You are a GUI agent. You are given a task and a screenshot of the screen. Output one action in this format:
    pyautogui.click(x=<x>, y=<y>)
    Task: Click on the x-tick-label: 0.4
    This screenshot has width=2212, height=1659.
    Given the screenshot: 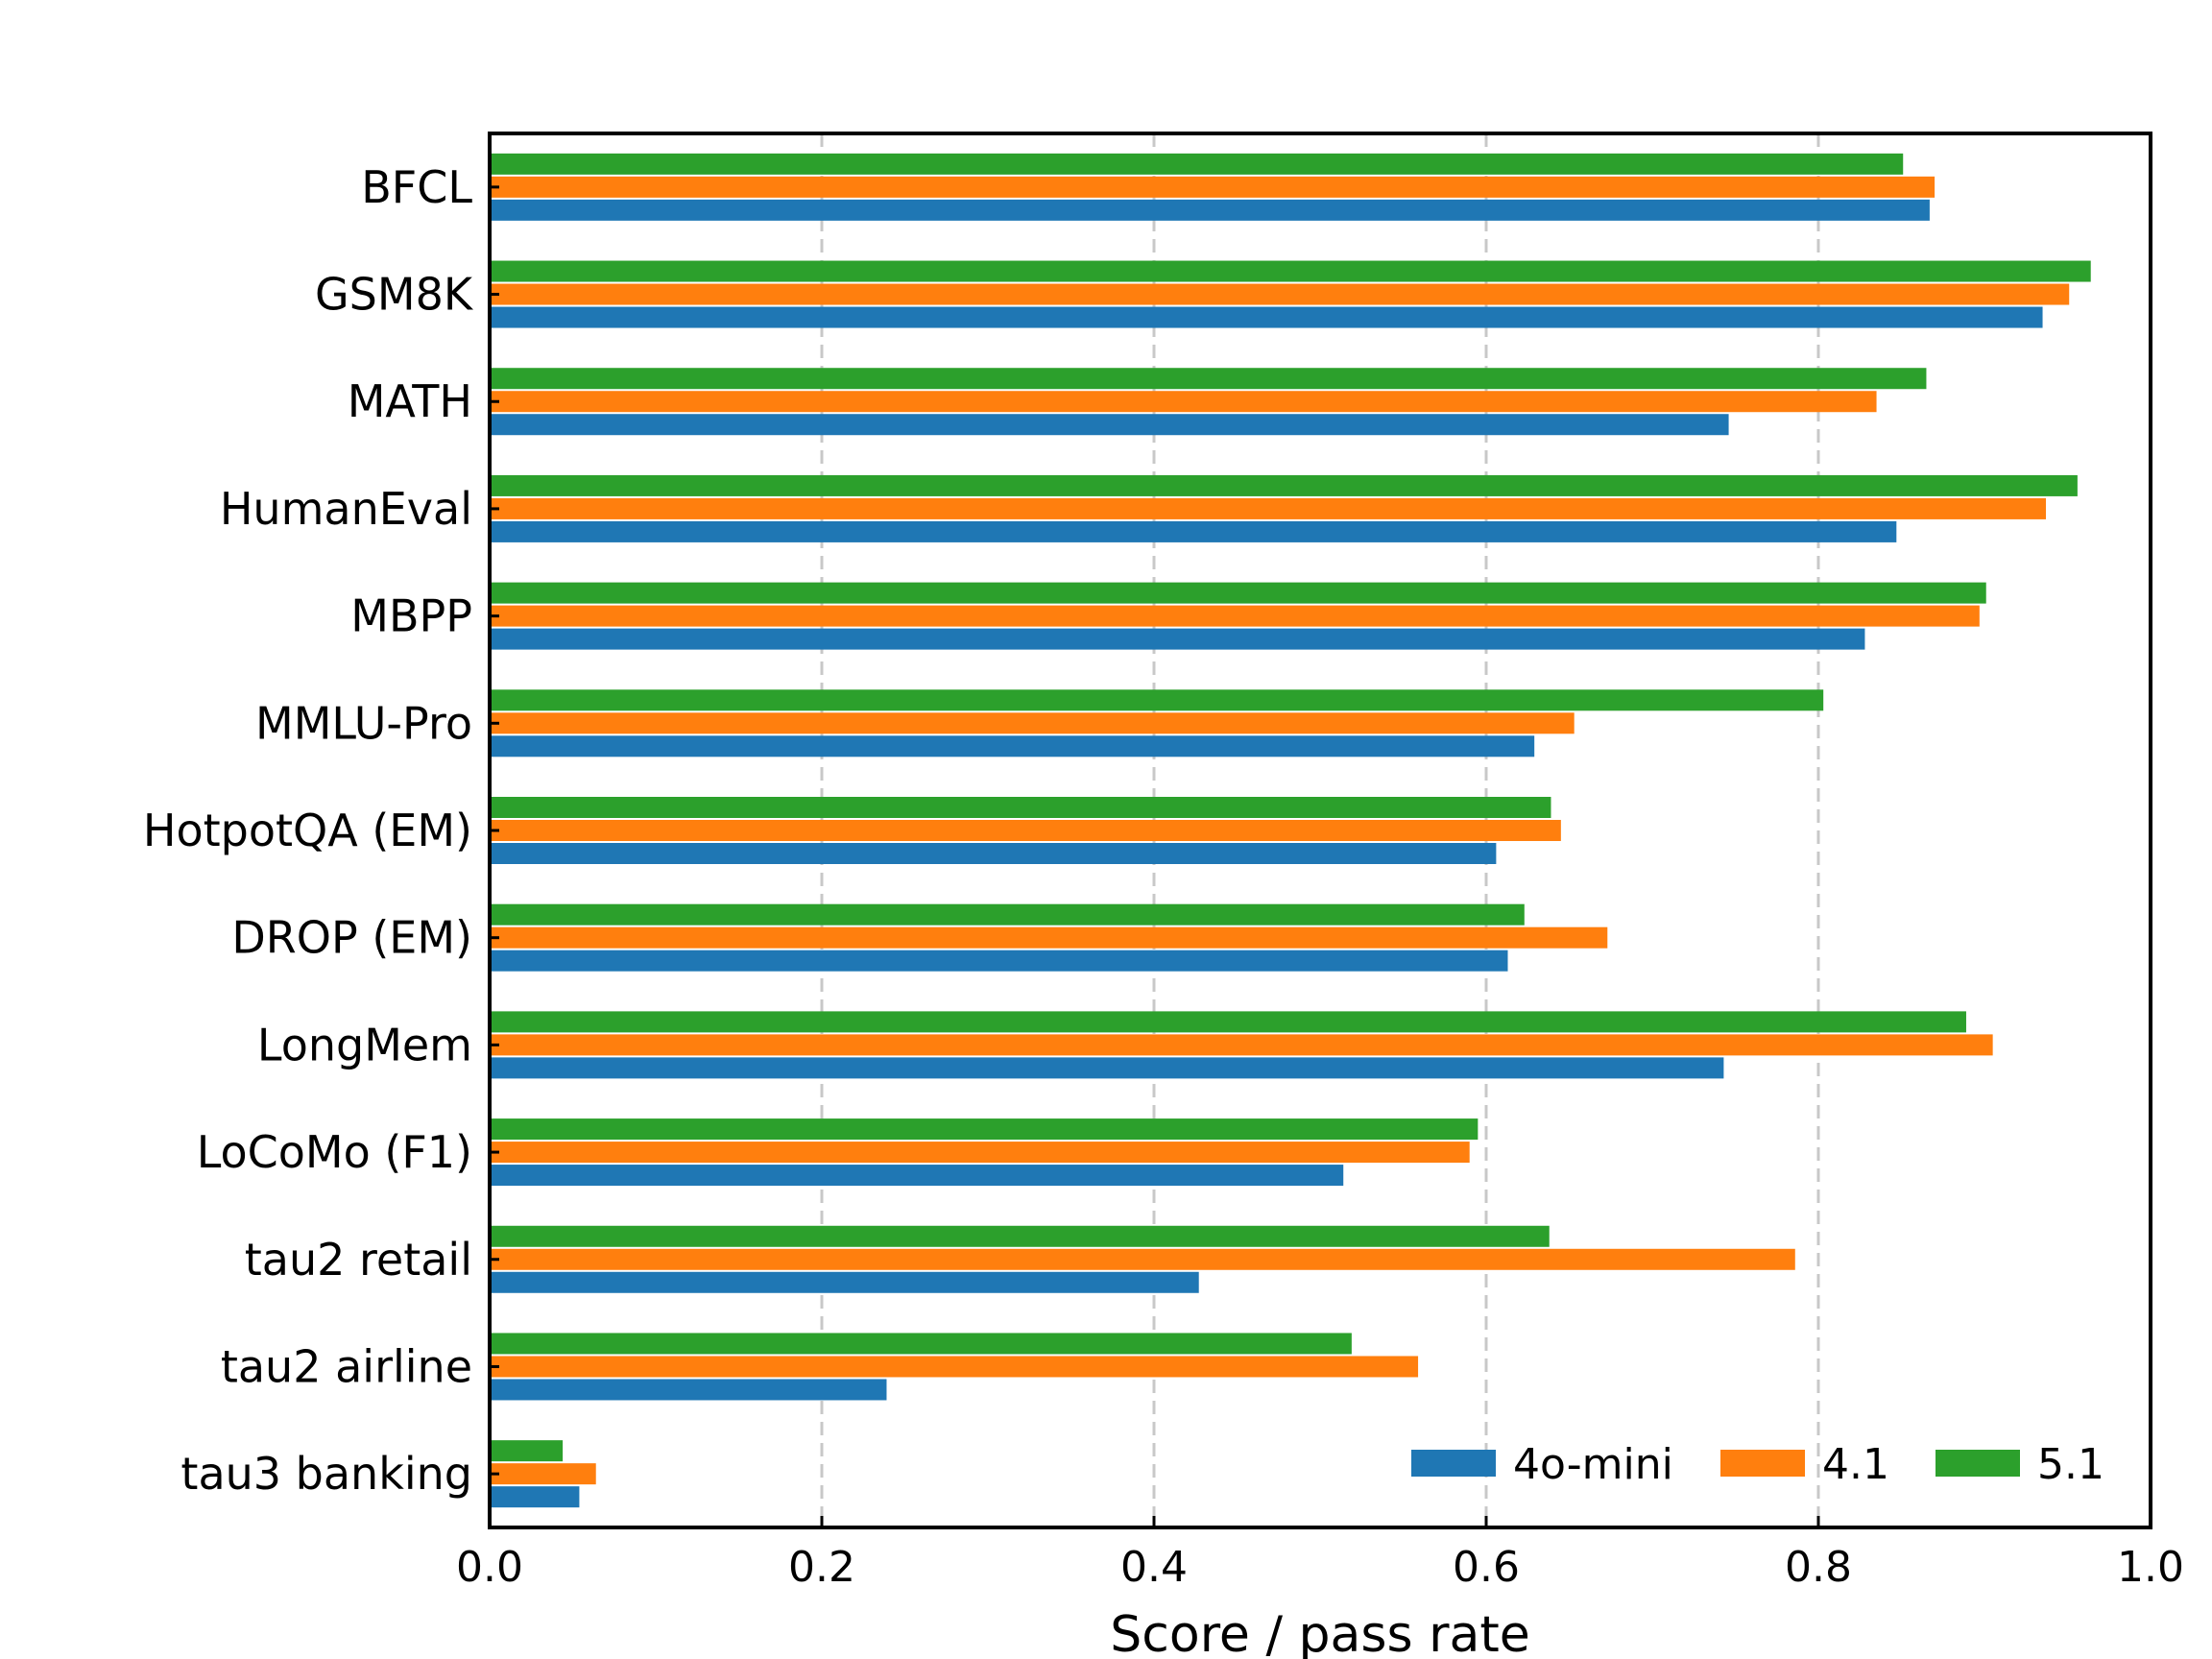 What is the action you would take?
    pyautogui.click(x=1154, y=1567)
    